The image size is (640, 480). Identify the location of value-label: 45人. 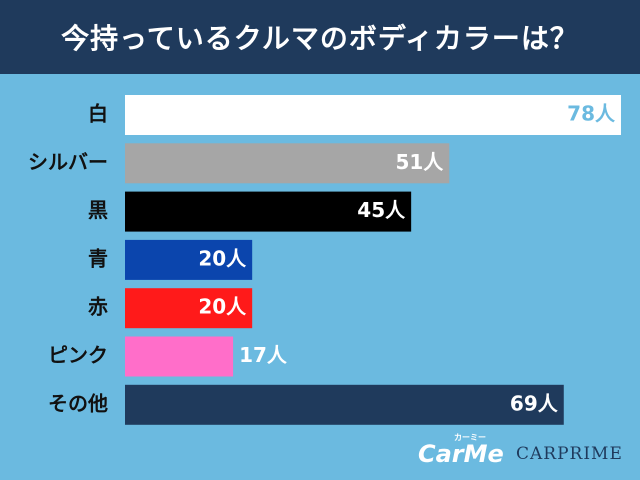
(381, 210).